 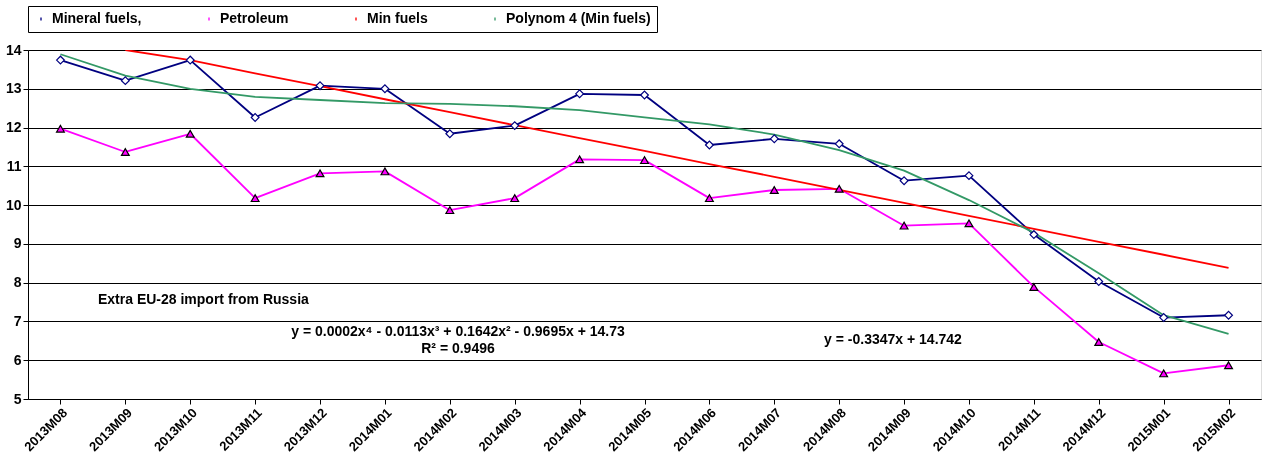 I want to click on y-tick-label: 6, so click(x=17, y=359).